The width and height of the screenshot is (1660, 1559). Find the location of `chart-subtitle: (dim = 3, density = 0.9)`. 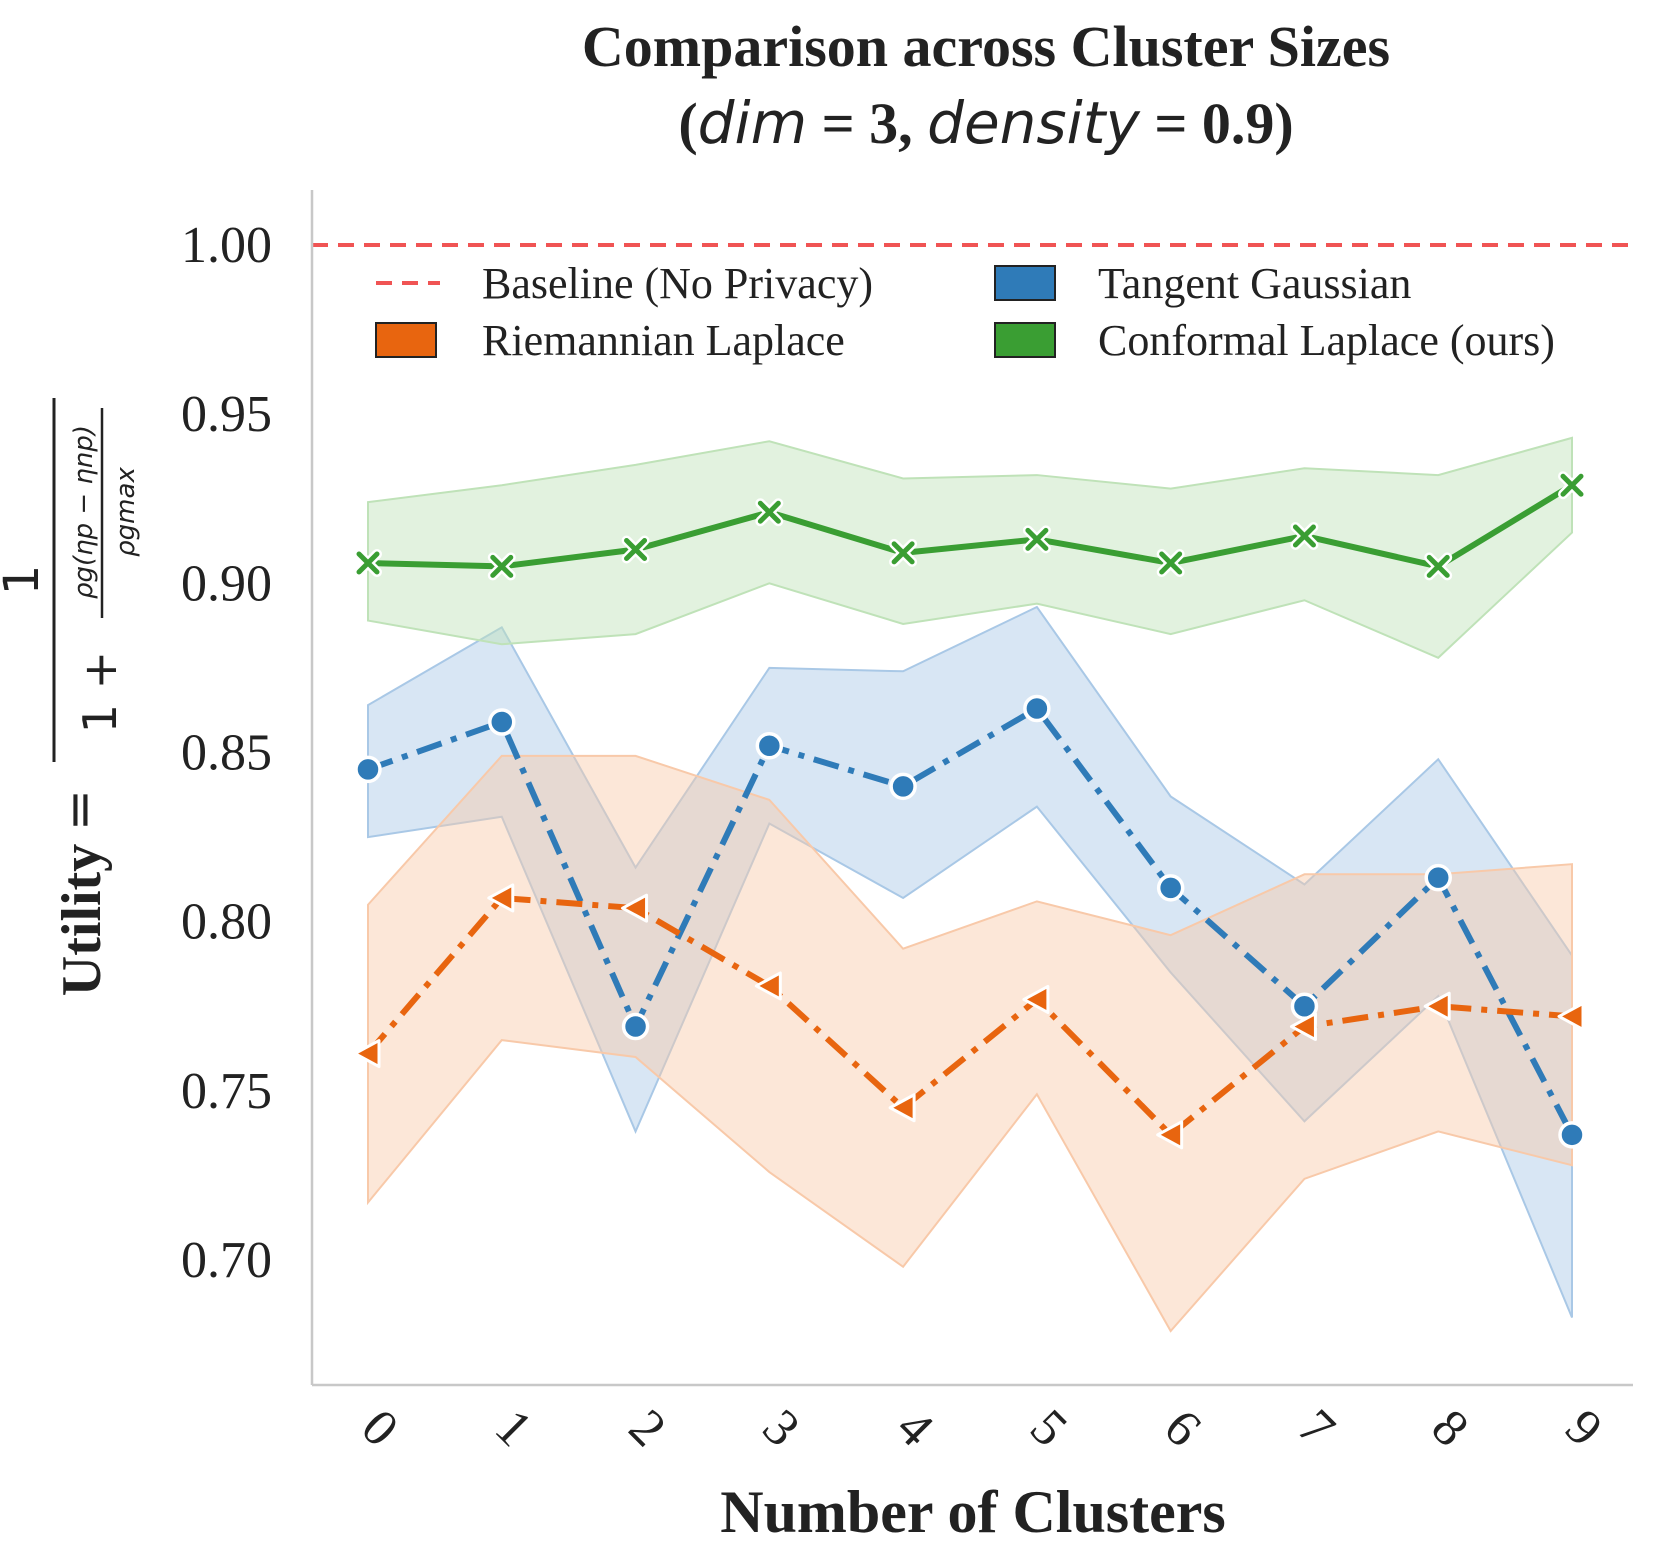

chart-subtitle: (dim = 3, density = 0.9) is located at coordinates (985, 123).